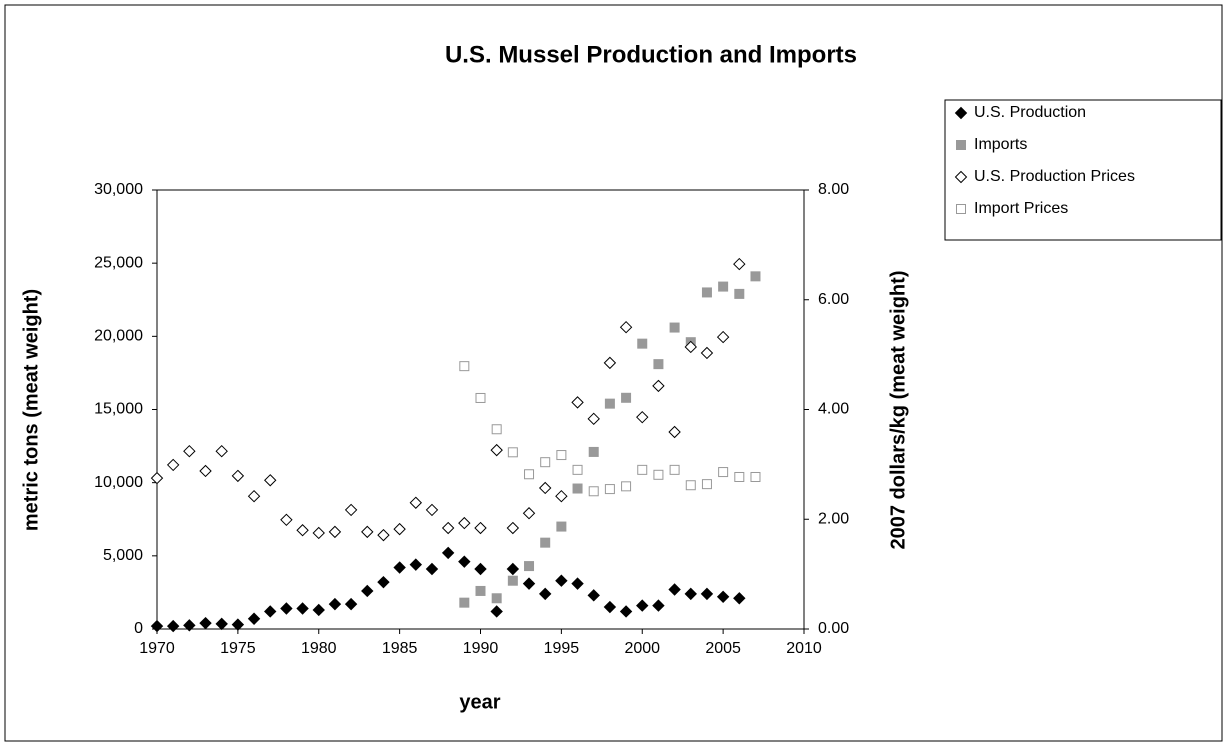 The height and width of the screenshot is (746, 1227). What do you see at coordinates (118, 409) in the screenshot?
I see `y-tick-label: 15,000` at bounding box center [118, 409].